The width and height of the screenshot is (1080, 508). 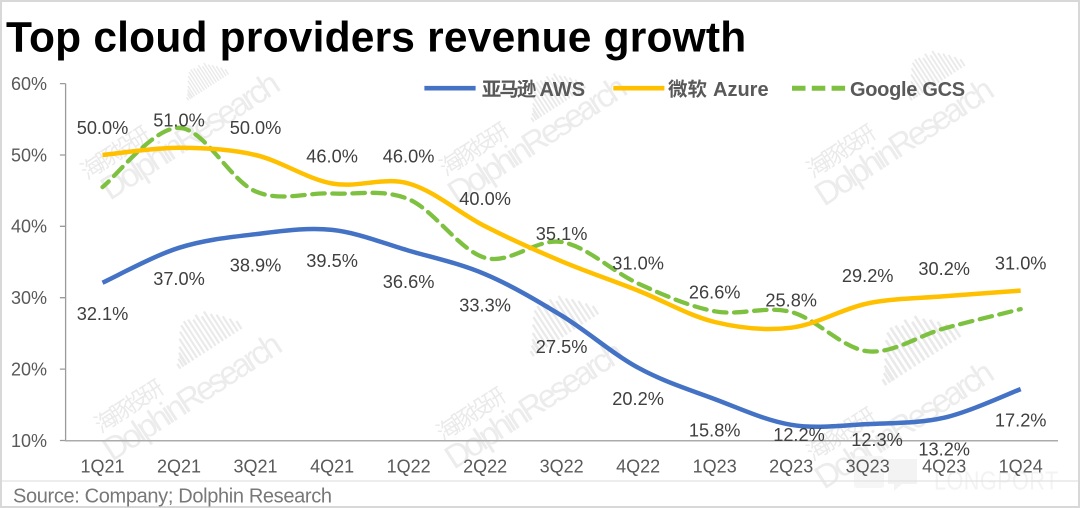 I want to click on svg-text: 4Q21, so click(x=332, y=467).